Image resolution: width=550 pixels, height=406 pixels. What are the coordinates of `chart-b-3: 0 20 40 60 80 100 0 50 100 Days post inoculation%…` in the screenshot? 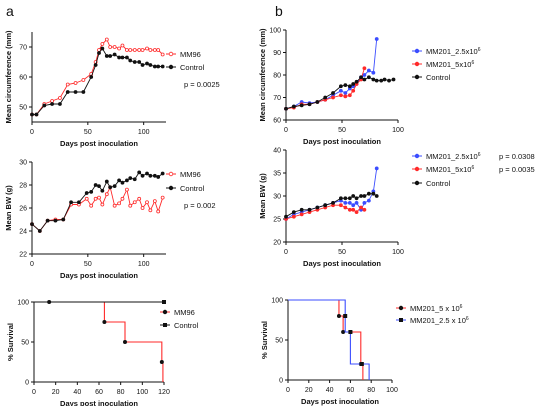 It's located at (364, 352).